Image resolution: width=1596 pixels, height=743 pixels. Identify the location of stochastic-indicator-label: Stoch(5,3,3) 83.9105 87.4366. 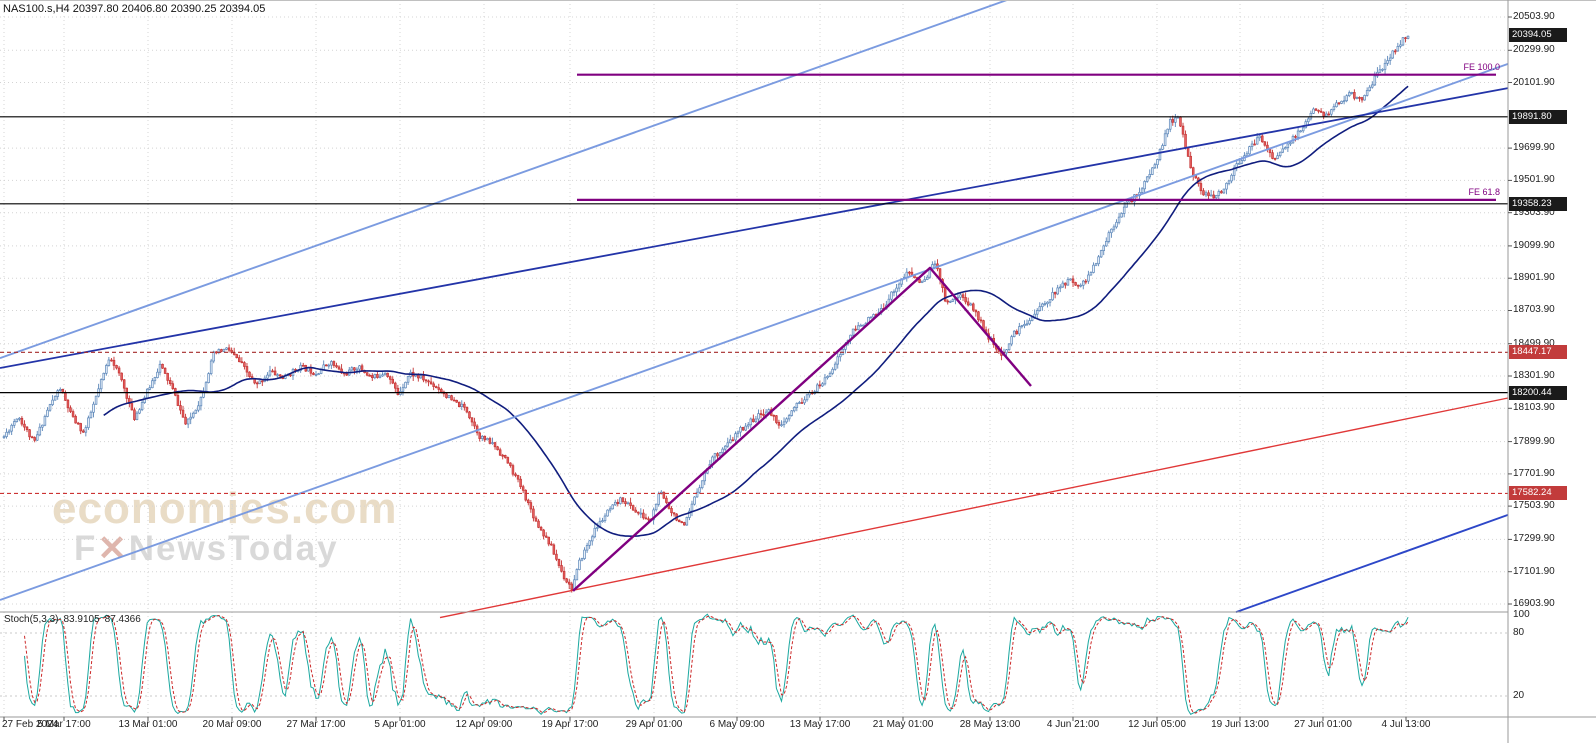
(75, 619).